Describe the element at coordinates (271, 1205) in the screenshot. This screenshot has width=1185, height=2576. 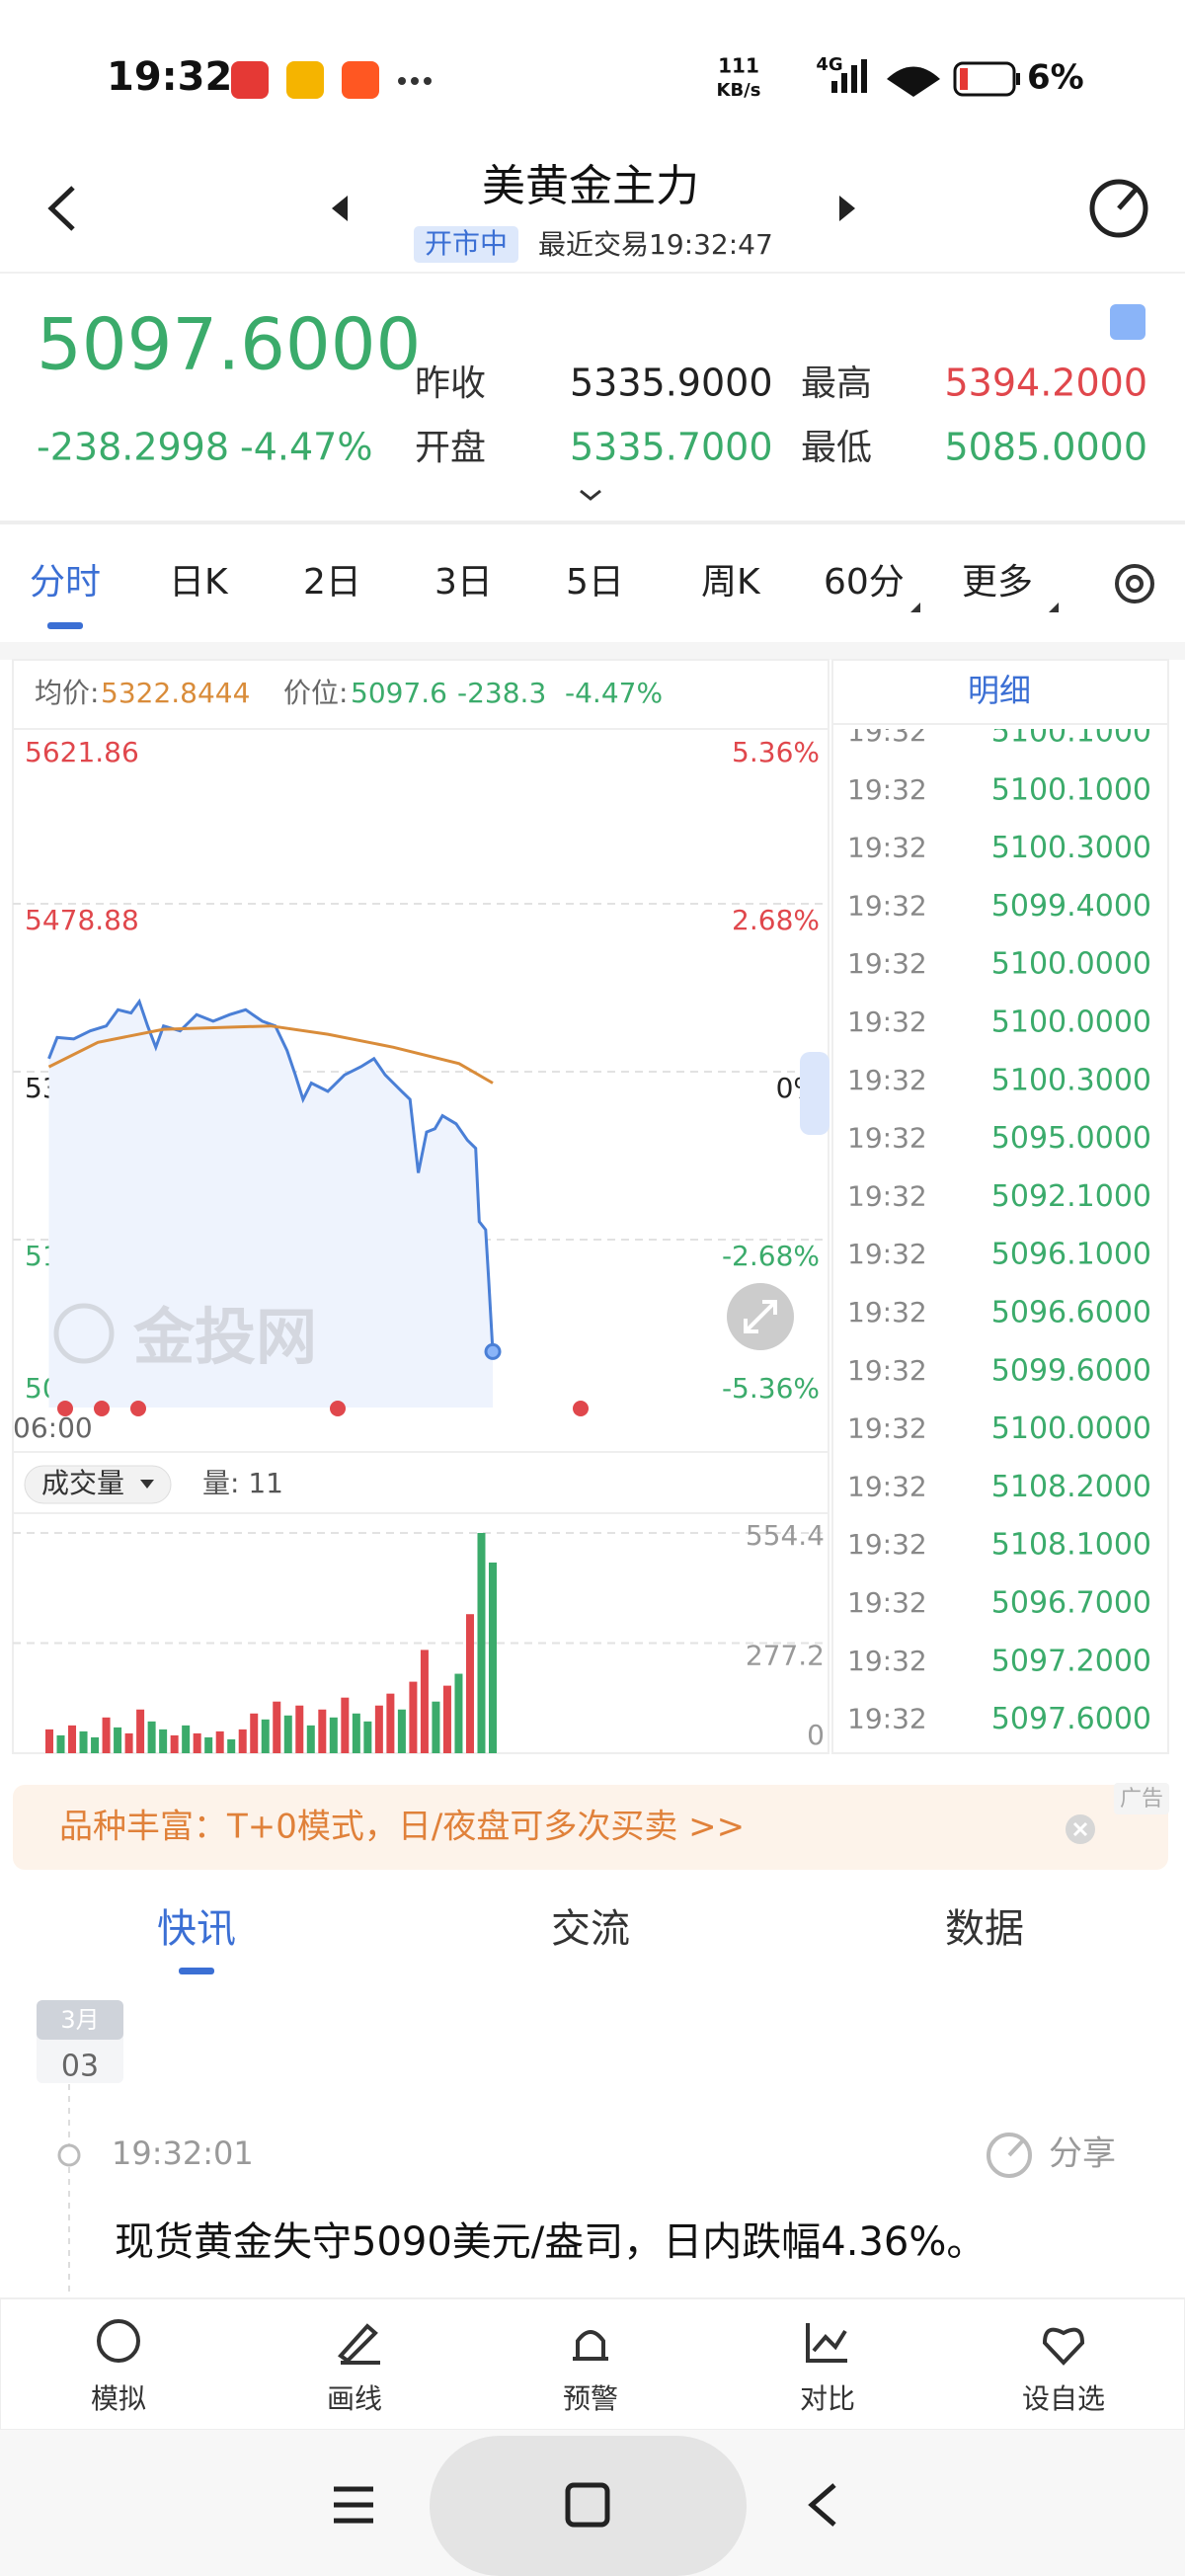
I see `price-area` at that location.